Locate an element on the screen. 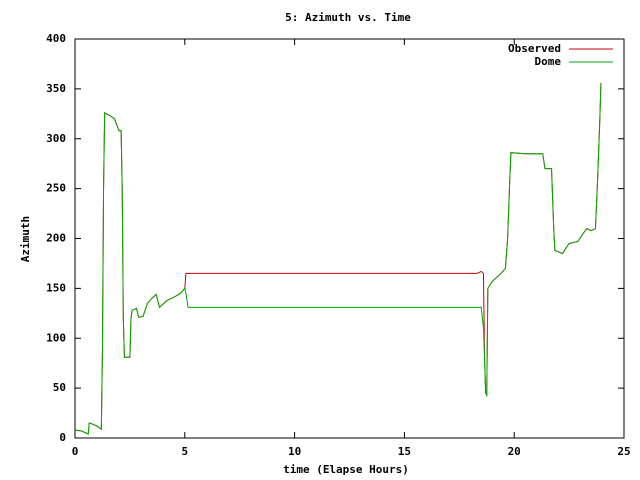 The image size is (640, 480). y-axis-label: Azimuth is located at coordinates (25, 239).